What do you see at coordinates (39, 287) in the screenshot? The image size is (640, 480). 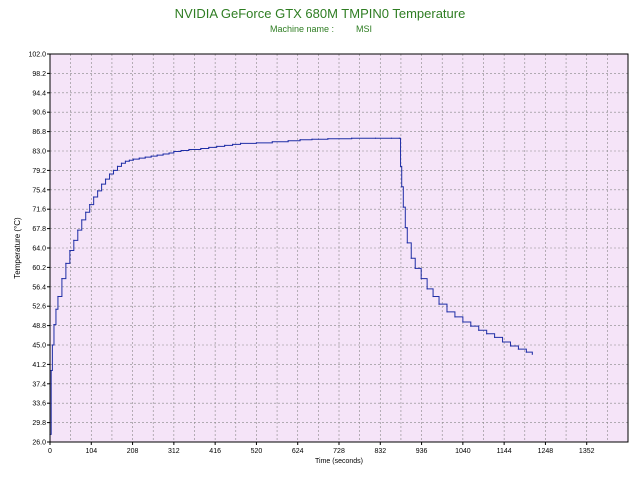 I see `y-tick-label: 56.4` at bounding box center [39, 287].